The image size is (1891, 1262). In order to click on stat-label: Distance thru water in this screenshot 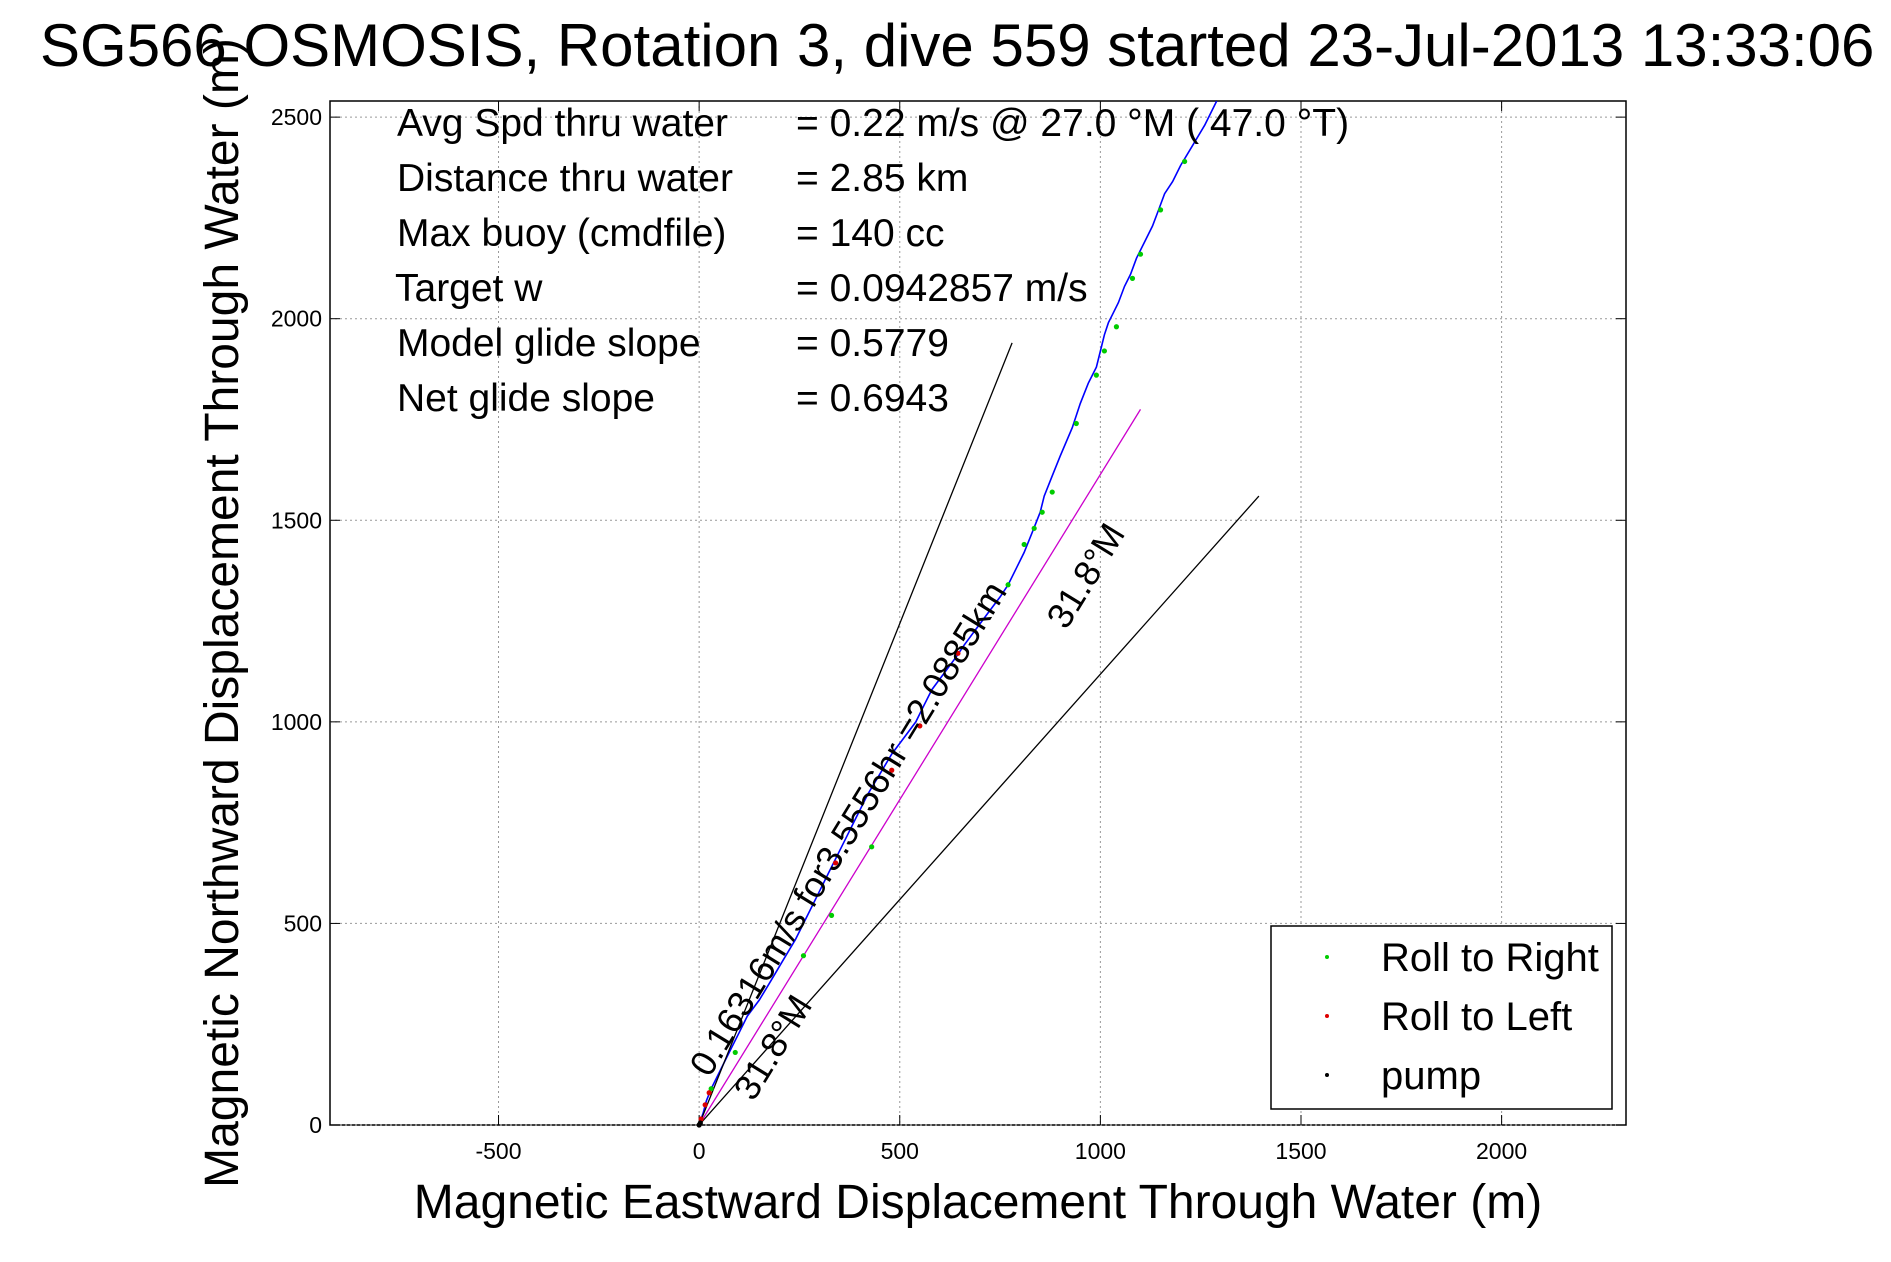, I will do `click(565, 178)`.